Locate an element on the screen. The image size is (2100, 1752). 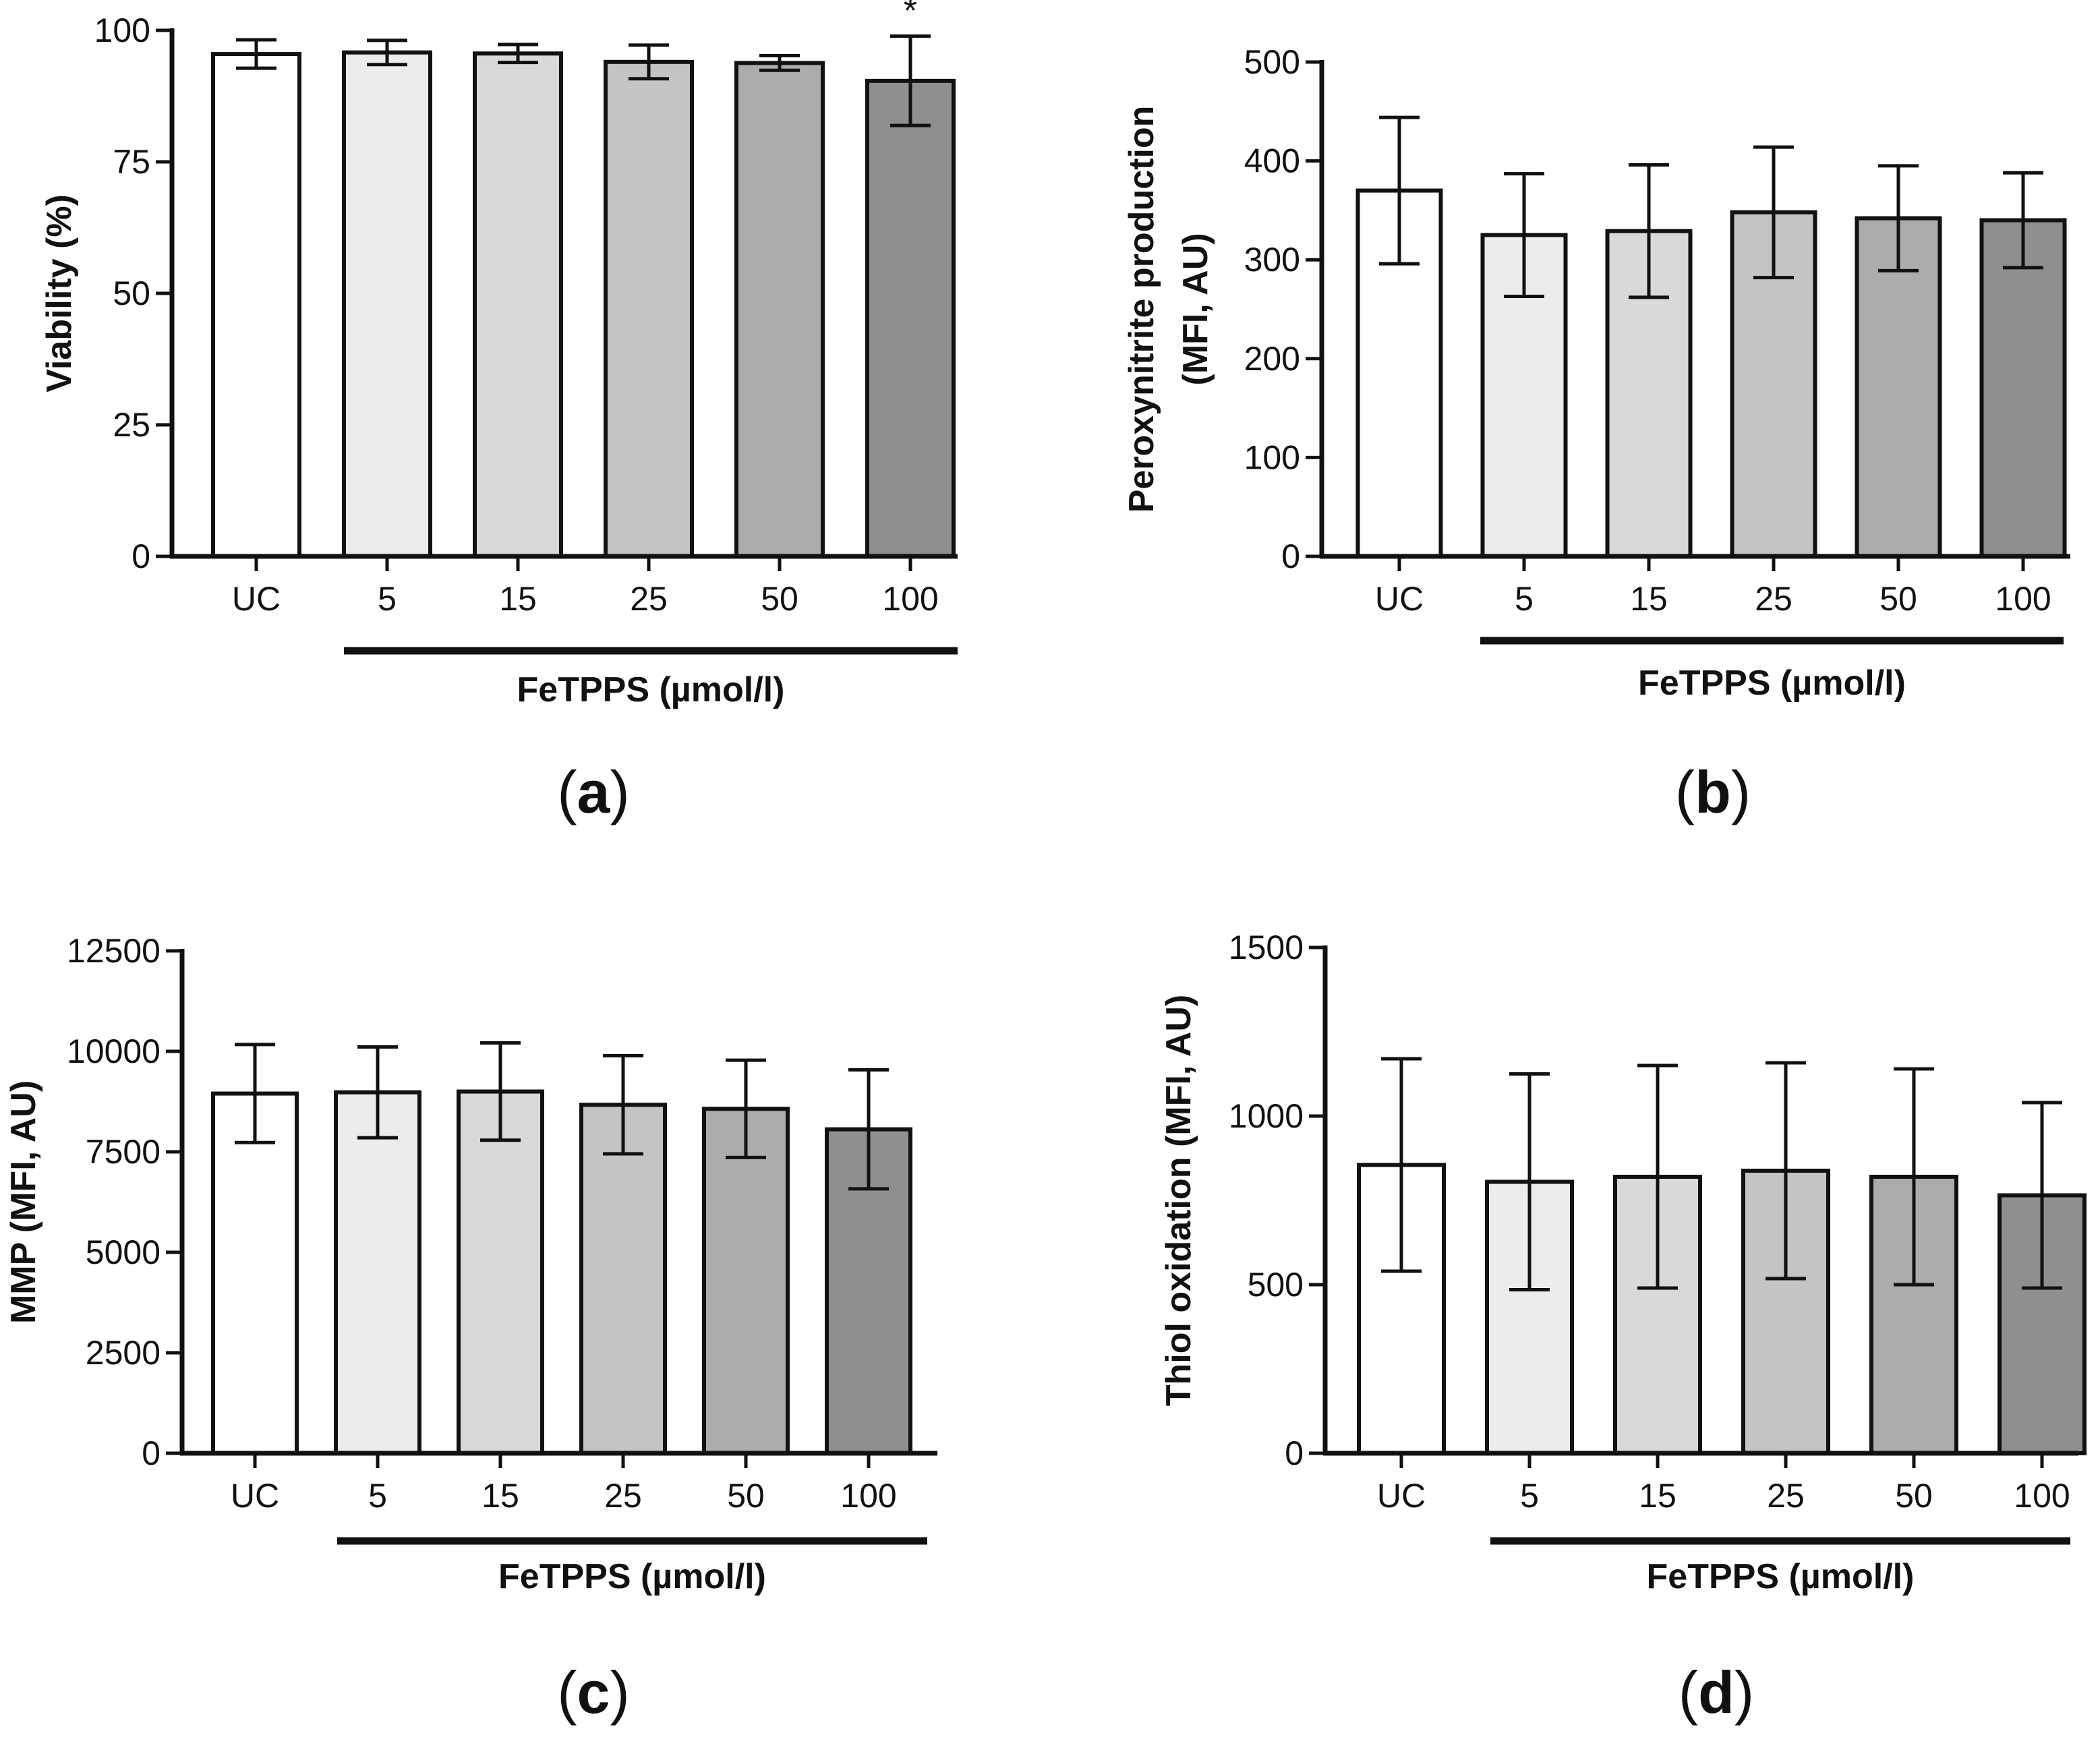
d-panel-label: (d) is located at coordinates (1717, 1693).